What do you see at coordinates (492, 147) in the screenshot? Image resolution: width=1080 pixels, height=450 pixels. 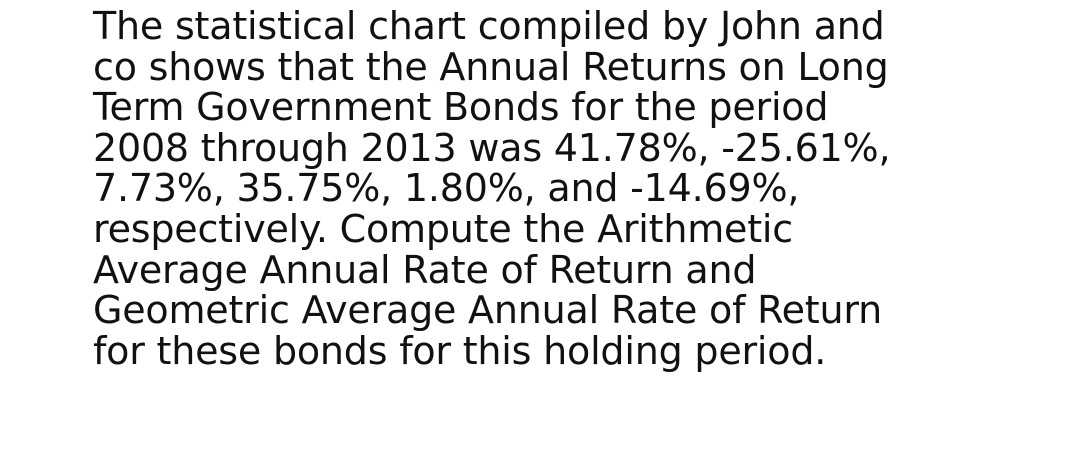 I see `question-line-4: 2008 through 2013 was 41.78%, -25.61%,` at bounding box center [492, 147].